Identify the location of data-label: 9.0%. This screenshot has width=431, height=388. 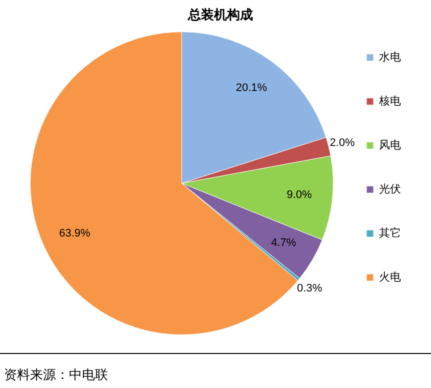
(299, 195).